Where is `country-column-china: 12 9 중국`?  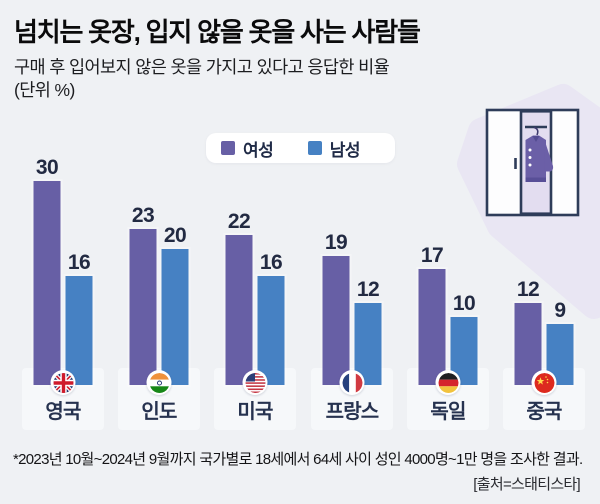 country-column-china: 12 9 중국 is located at coordinates (544, 292).